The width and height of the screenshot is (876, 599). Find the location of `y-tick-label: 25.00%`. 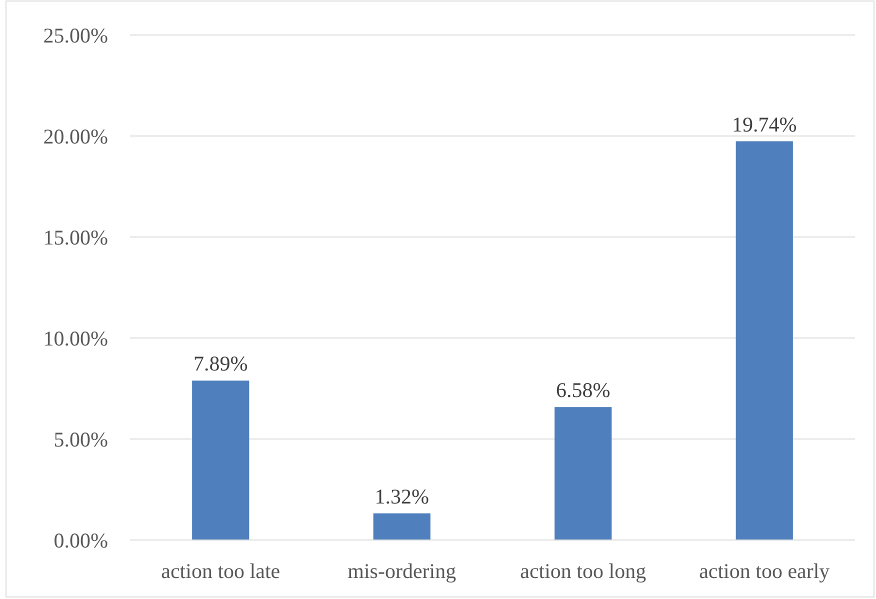

y-tick-label: 25.00% is located at coordinates (75, 35).